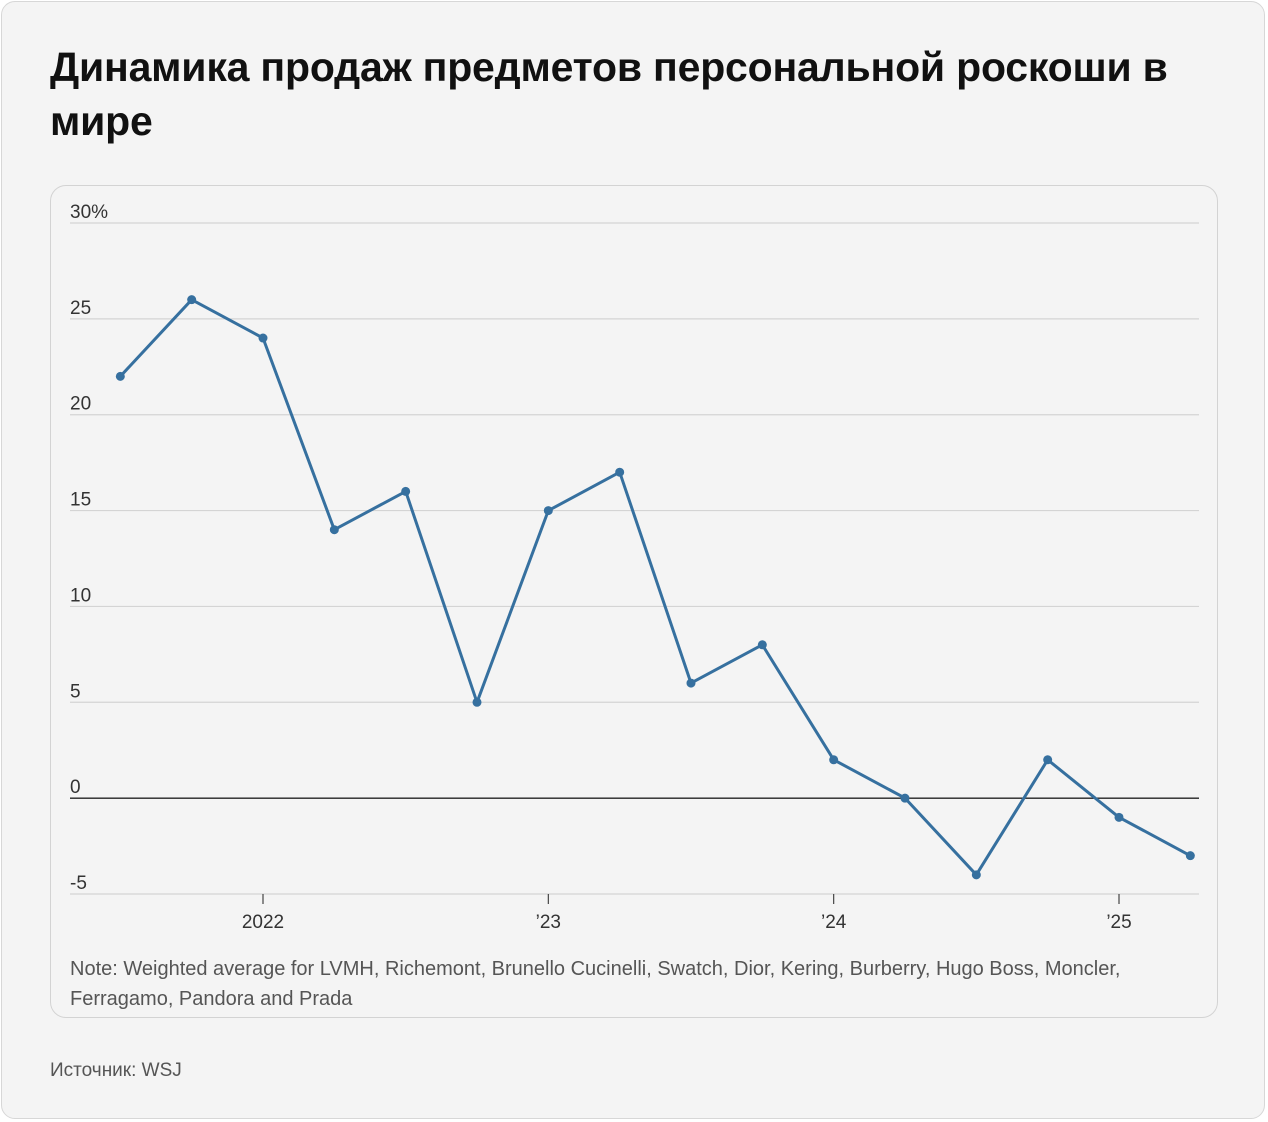  What do you see at coordinates (548, 922) in the screenshot?
I see `x-tick-label: ’23` at bounding box center [548, 922].